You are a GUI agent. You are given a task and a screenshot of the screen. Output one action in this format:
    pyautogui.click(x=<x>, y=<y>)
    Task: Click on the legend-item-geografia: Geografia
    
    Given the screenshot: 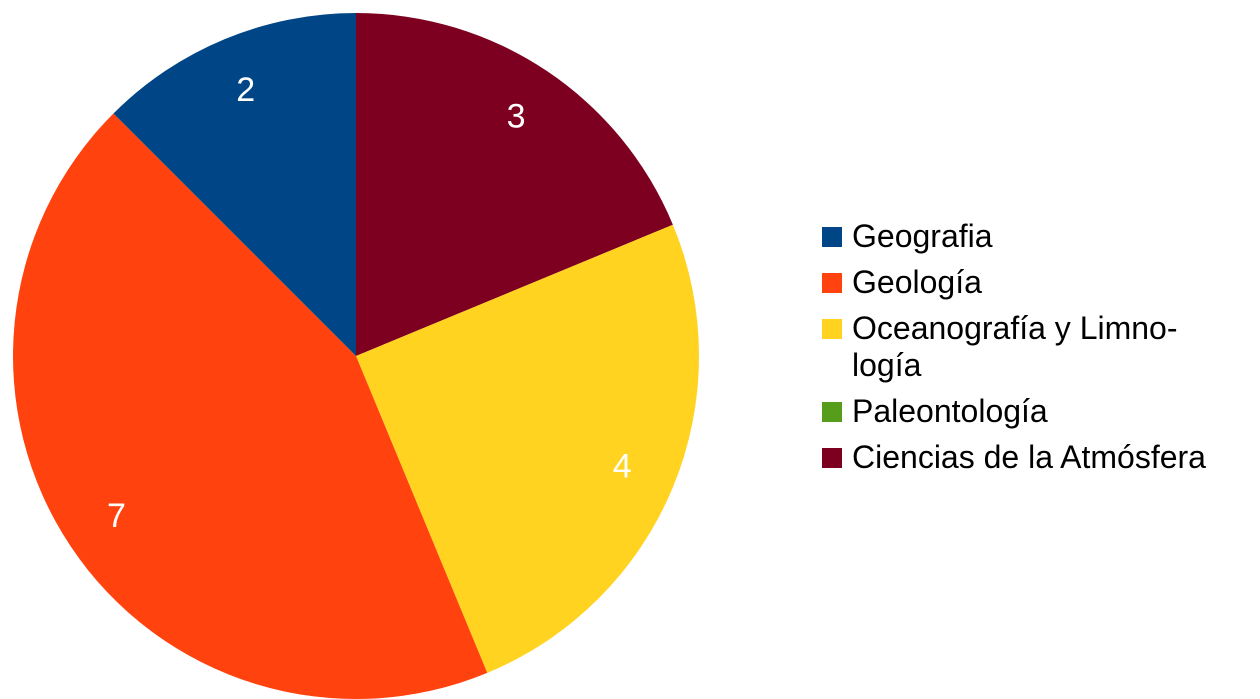 What is the action you would take?
    pyautogui.click(x=1037, y=236)
    